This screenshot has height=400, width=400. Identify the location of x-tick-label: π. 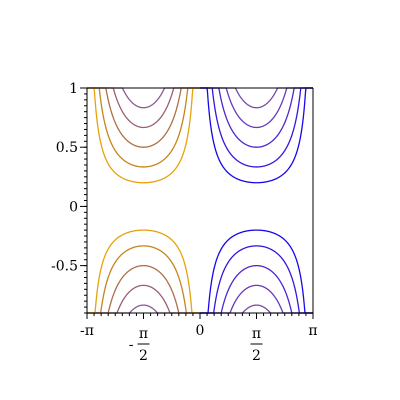
(312, 331).